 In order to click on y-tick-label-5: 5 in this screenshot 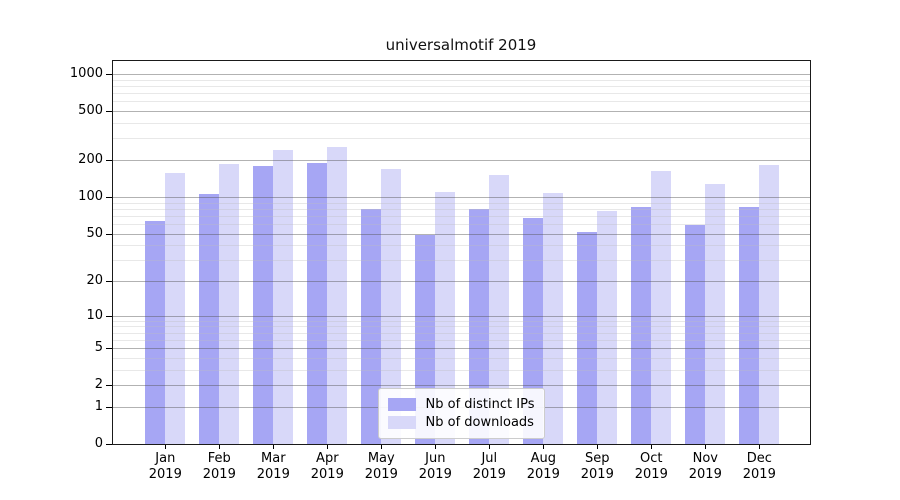, I will do `click(98, 348)`.